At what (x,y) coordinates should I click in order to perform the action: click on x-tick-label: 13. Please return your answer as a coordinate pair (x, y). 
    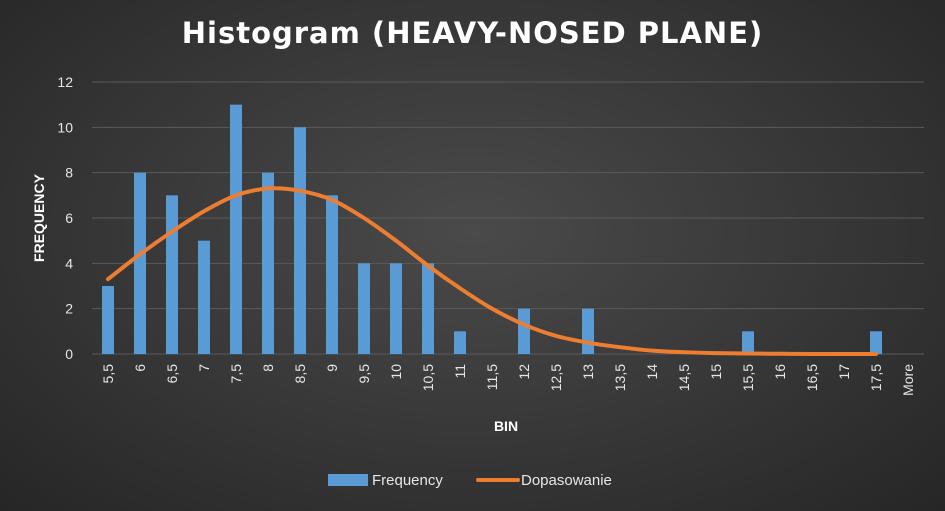
    Looking at the image, I should click on (588, 372).